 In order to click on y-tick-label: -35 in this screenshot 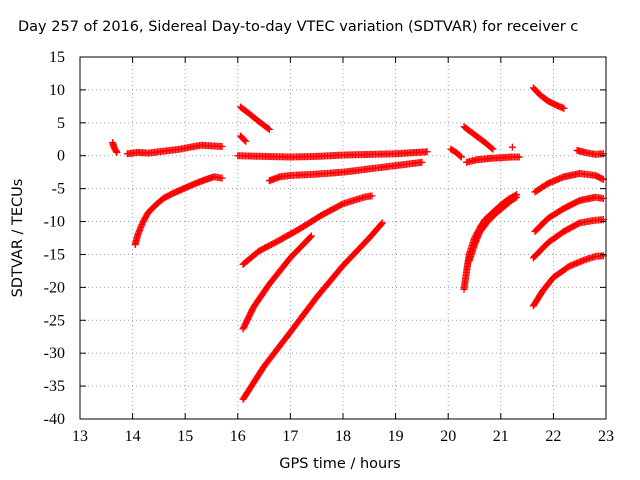, I will do `click(54, 386)`.